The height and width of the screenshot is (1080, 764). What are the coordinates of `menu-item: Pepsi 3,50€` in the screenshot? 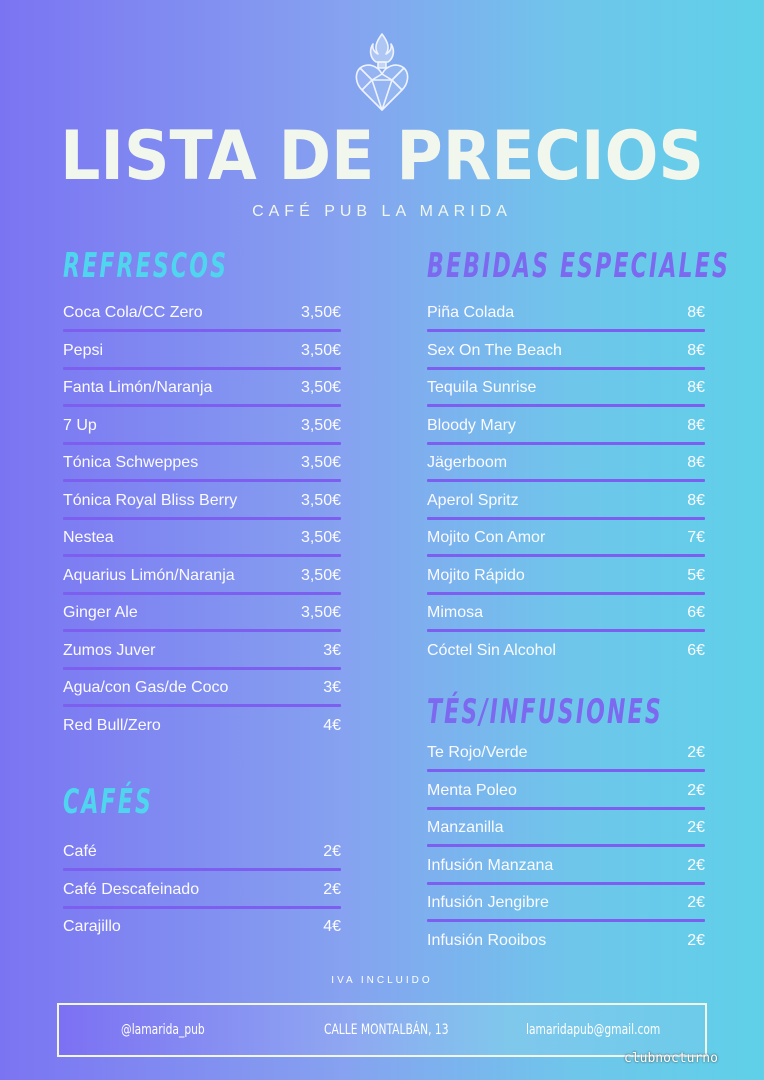 It's located at (202, 360).